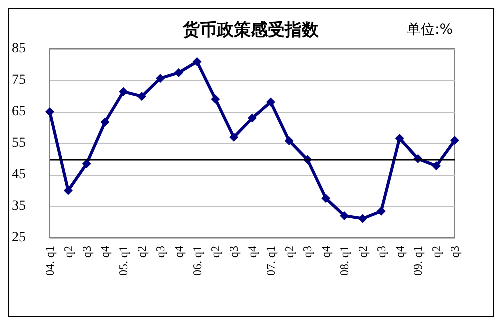 This screenshot has width=502, height=325. I want to click on x-tick-label: 06. q1, so click(197, 261).